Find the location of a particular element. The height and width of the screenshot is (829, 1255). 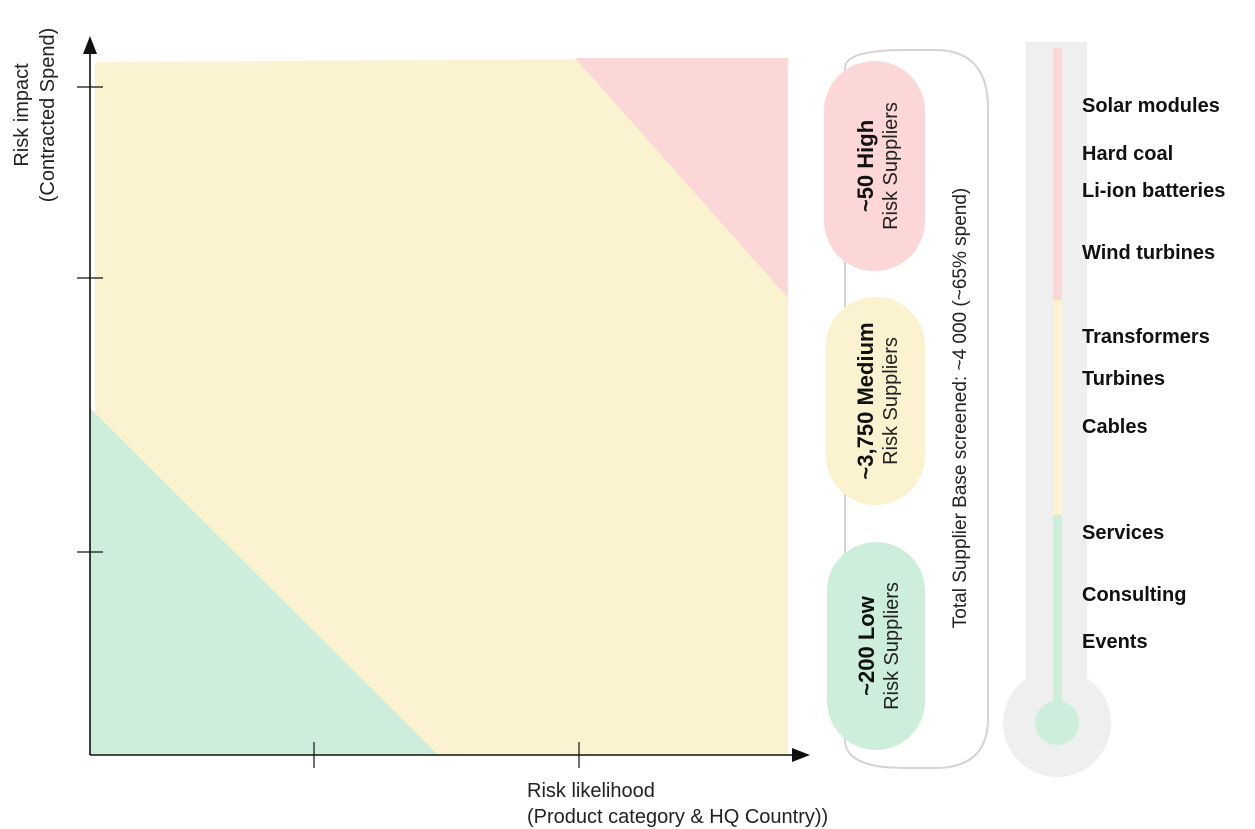

low-risk-count: ~200 Low is located at coordinates (866, 645).